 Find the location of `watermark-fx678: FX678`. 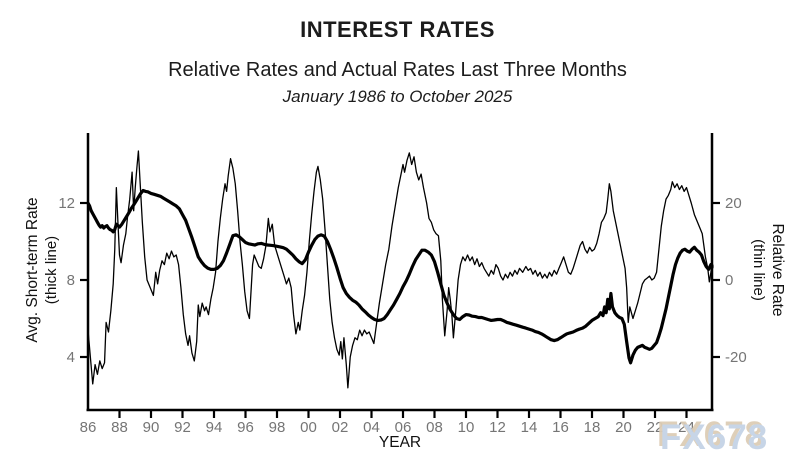

watermark-fx678: FX678 is located at coordinates (714, 437).